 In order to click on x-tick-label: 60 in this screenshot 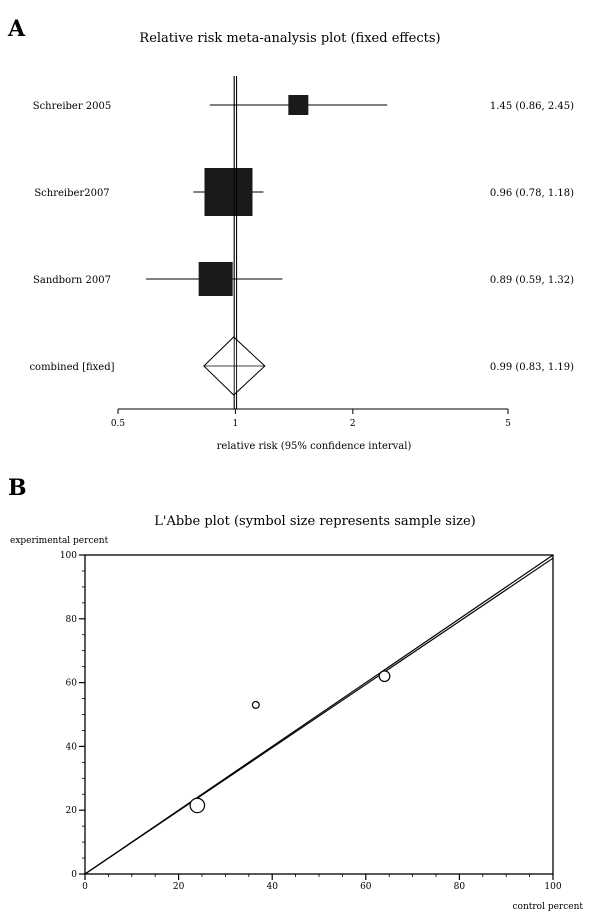, I will do `click(366, 887)`.